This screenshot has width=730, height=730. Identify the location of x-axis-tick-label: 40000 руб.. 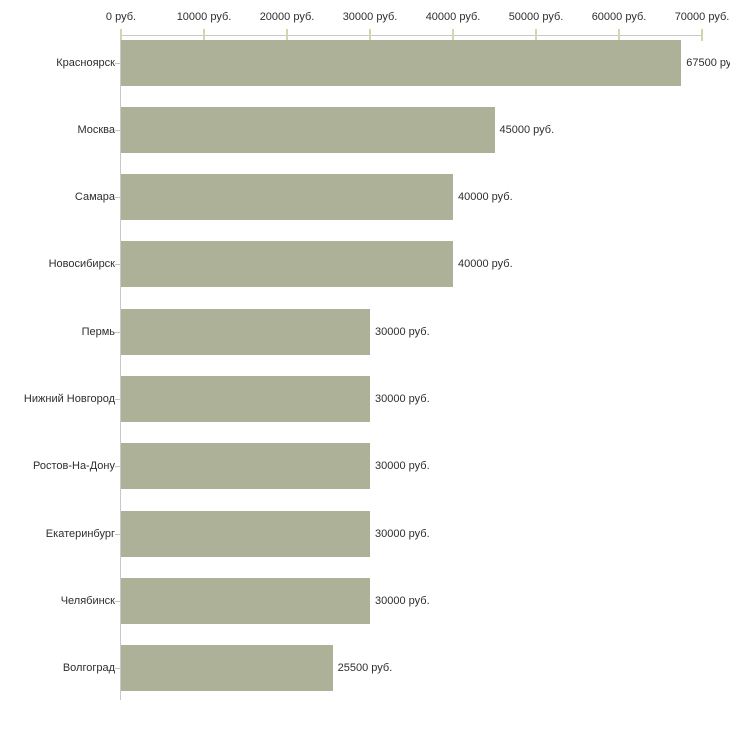
(453, 17).